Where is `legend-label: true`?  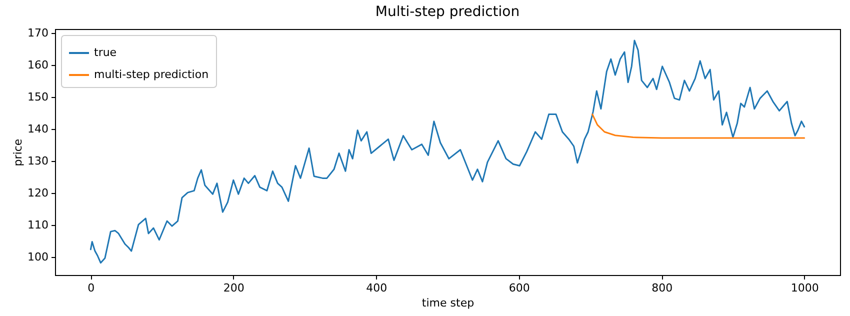
legend-label: true is located at coordinates (105, 52).